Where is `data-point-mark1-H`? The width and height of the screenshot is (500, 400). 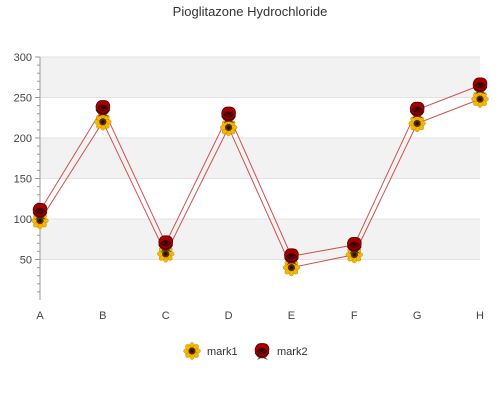
data-point-mark1-H is located at coordinates (480, 99).